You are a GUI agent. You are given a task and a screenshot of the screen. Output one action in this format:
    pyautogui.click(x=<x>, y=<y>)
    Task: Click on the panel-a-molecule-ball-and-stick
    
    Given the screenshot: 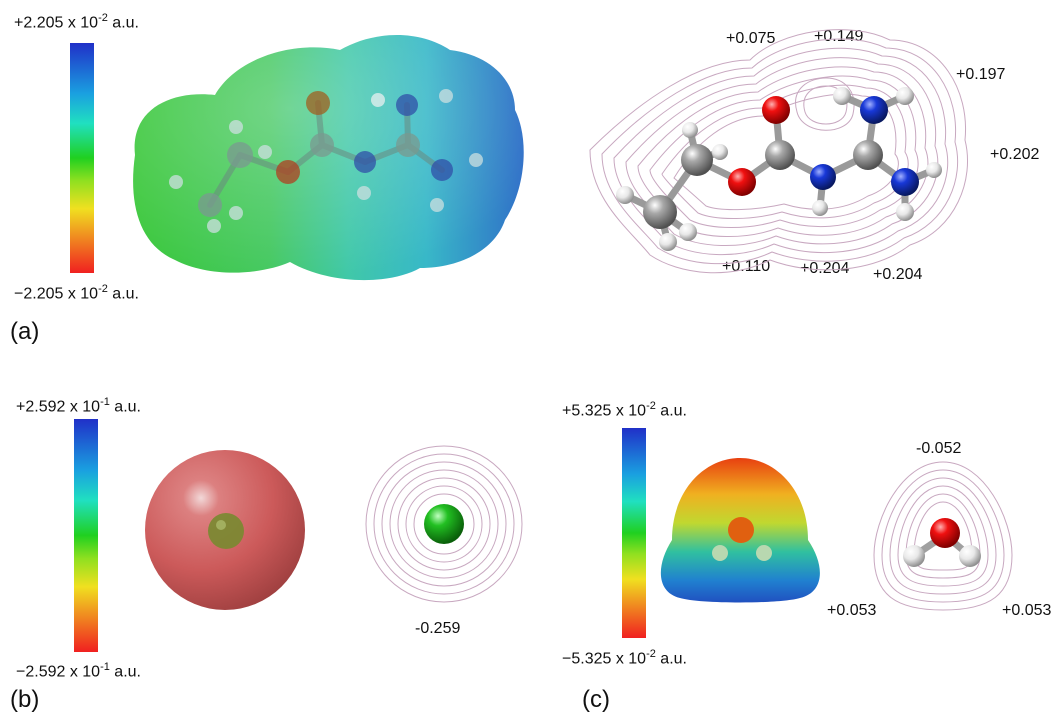 What is the action you would take?
    pyautogui.click(x=779, y=169)
    